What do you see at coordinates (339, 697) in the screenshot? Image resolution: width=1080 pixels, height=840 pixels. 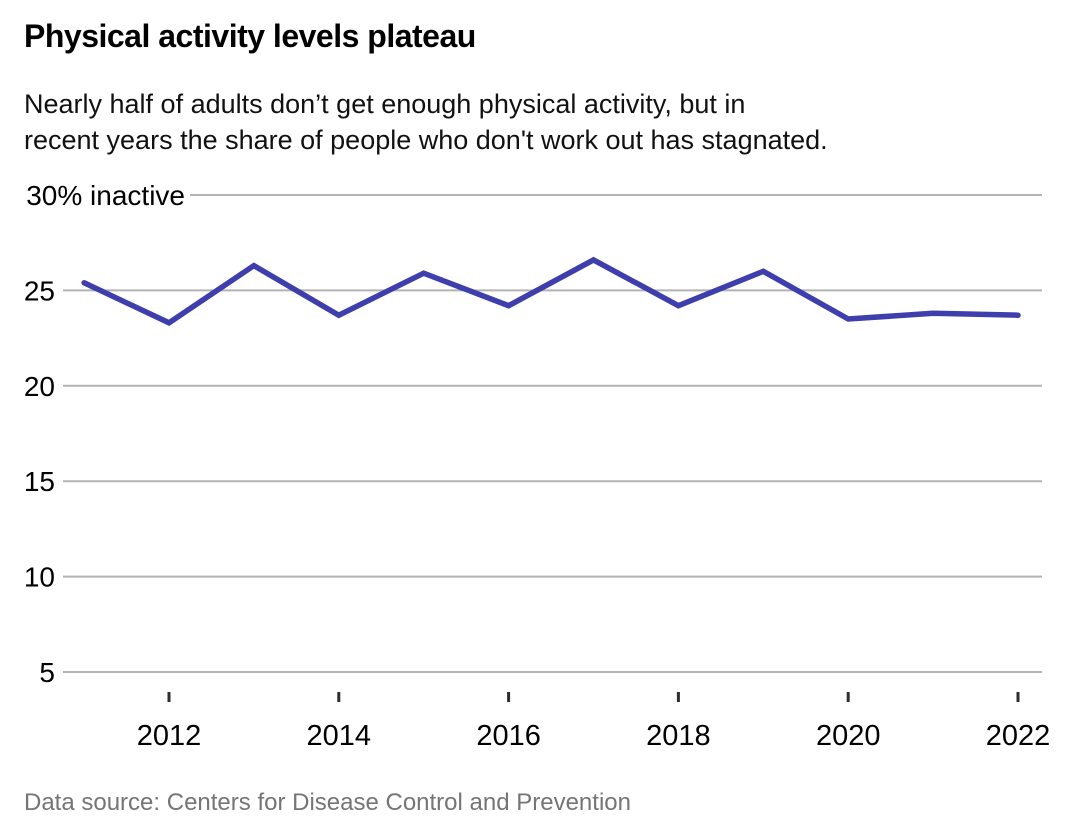 I see `x-tick-2014` at bounding box center [339, 697].